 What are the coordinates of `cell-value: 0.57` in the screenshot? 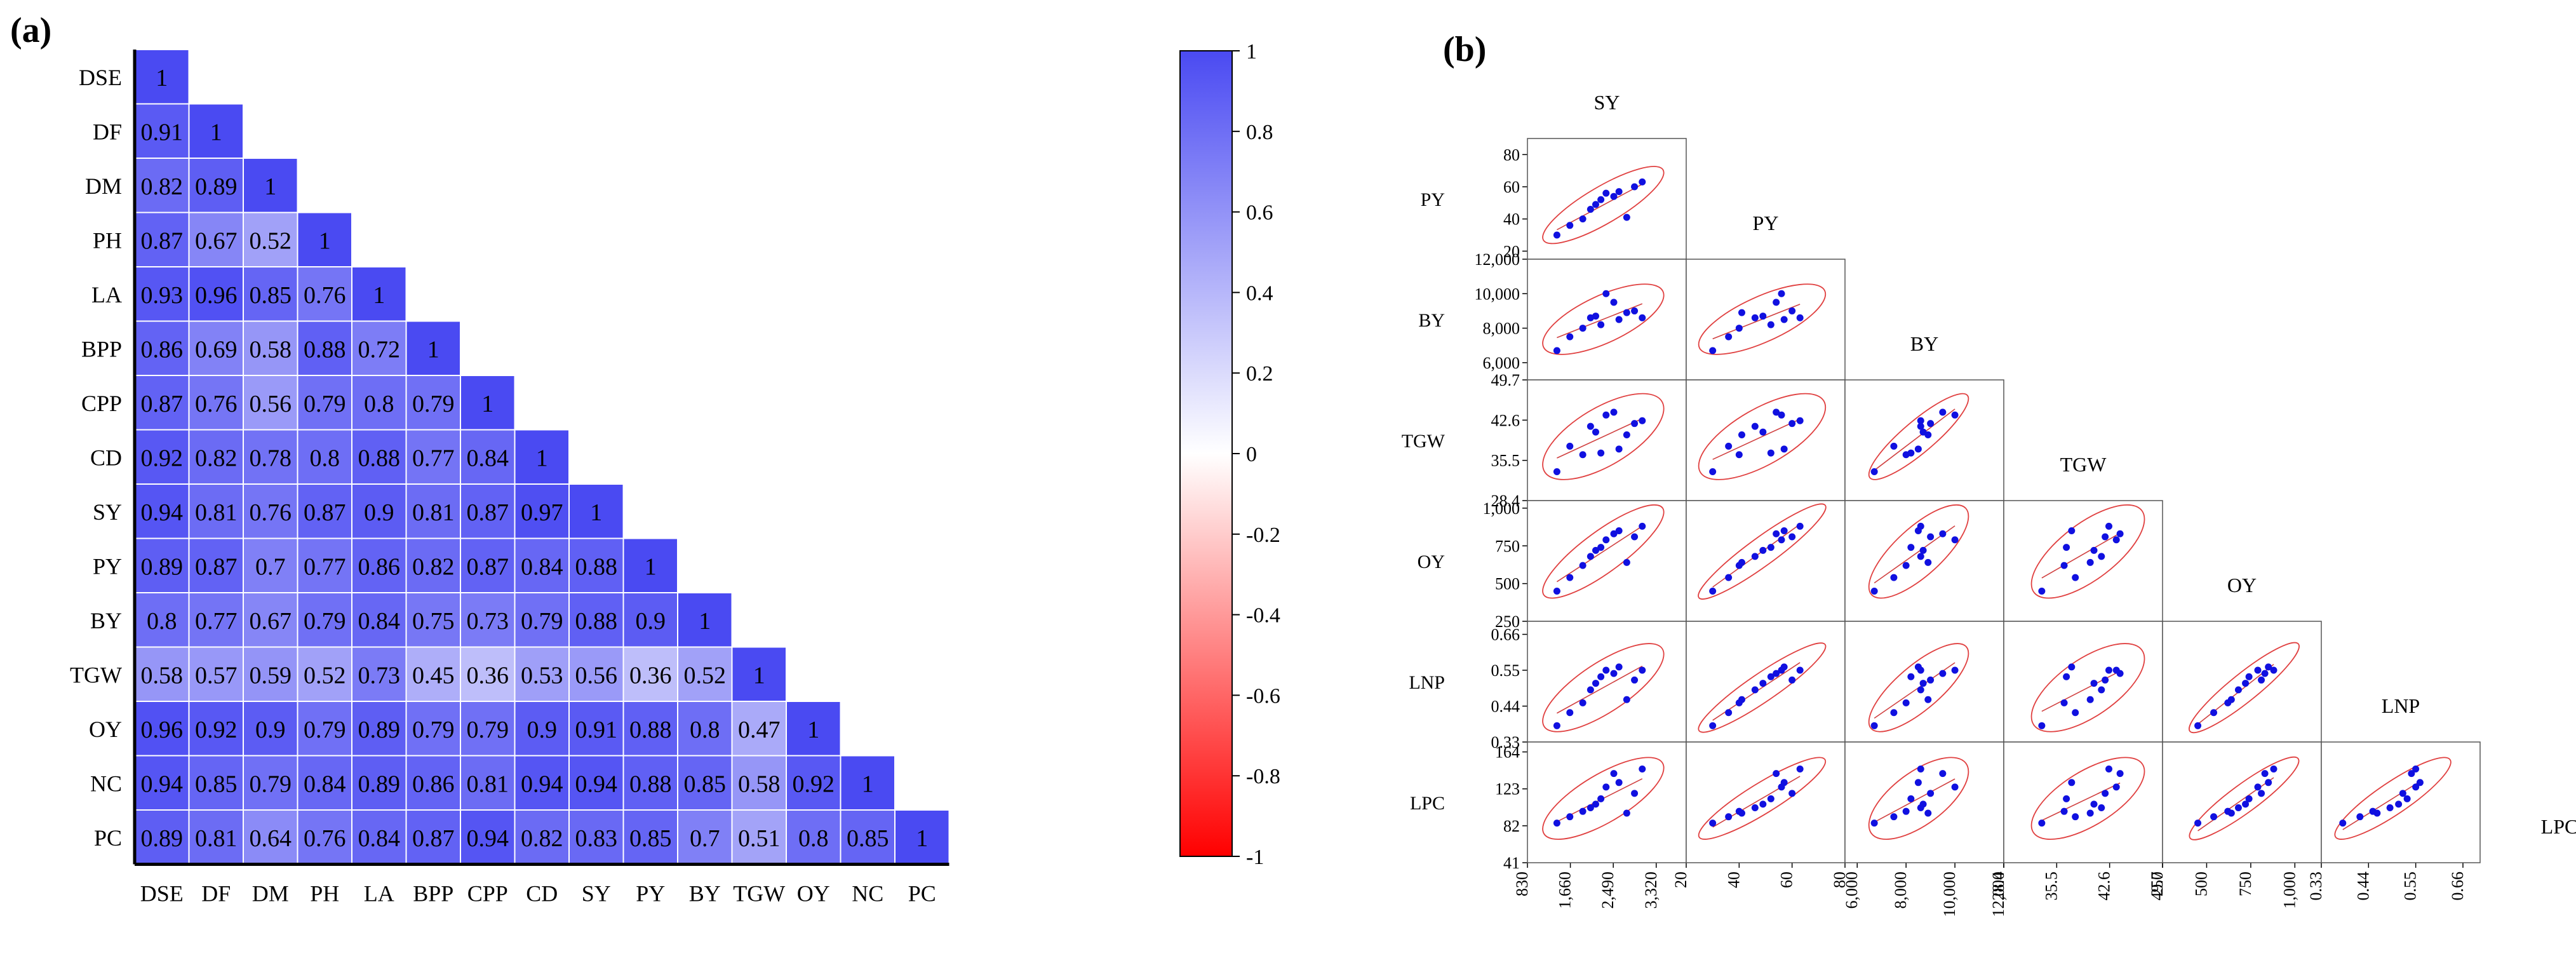 It's located at (216, 676).